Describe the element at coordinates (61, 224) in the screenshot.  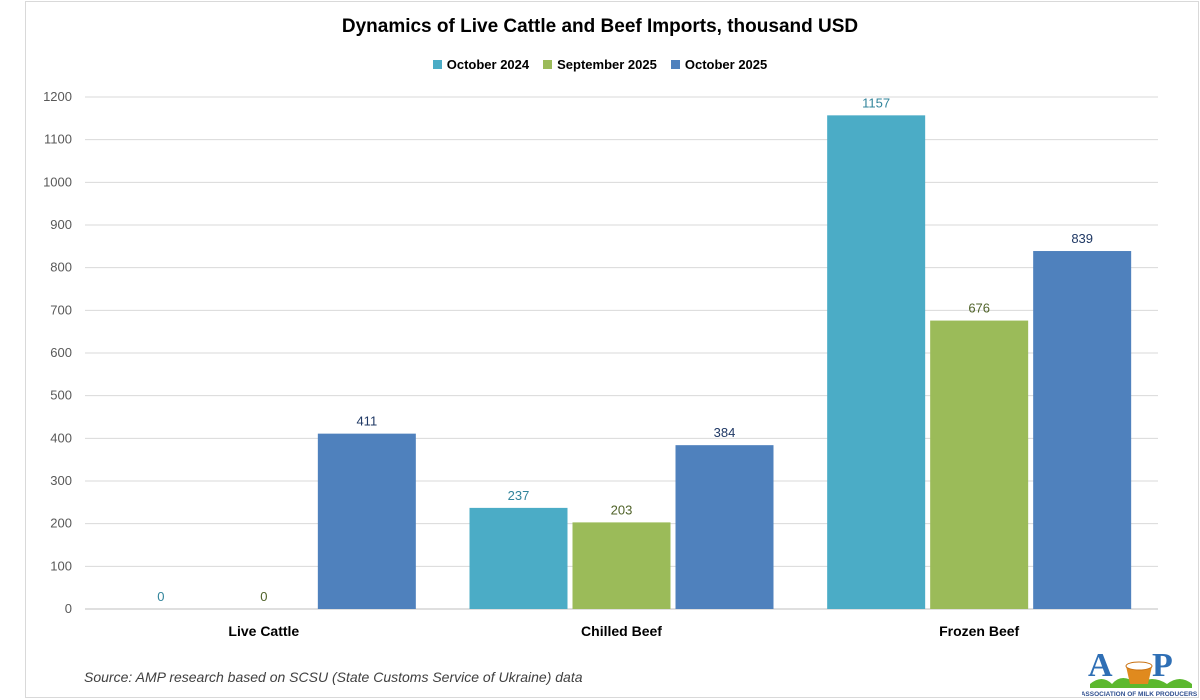
I see `y-tick-label: 900` at that location.